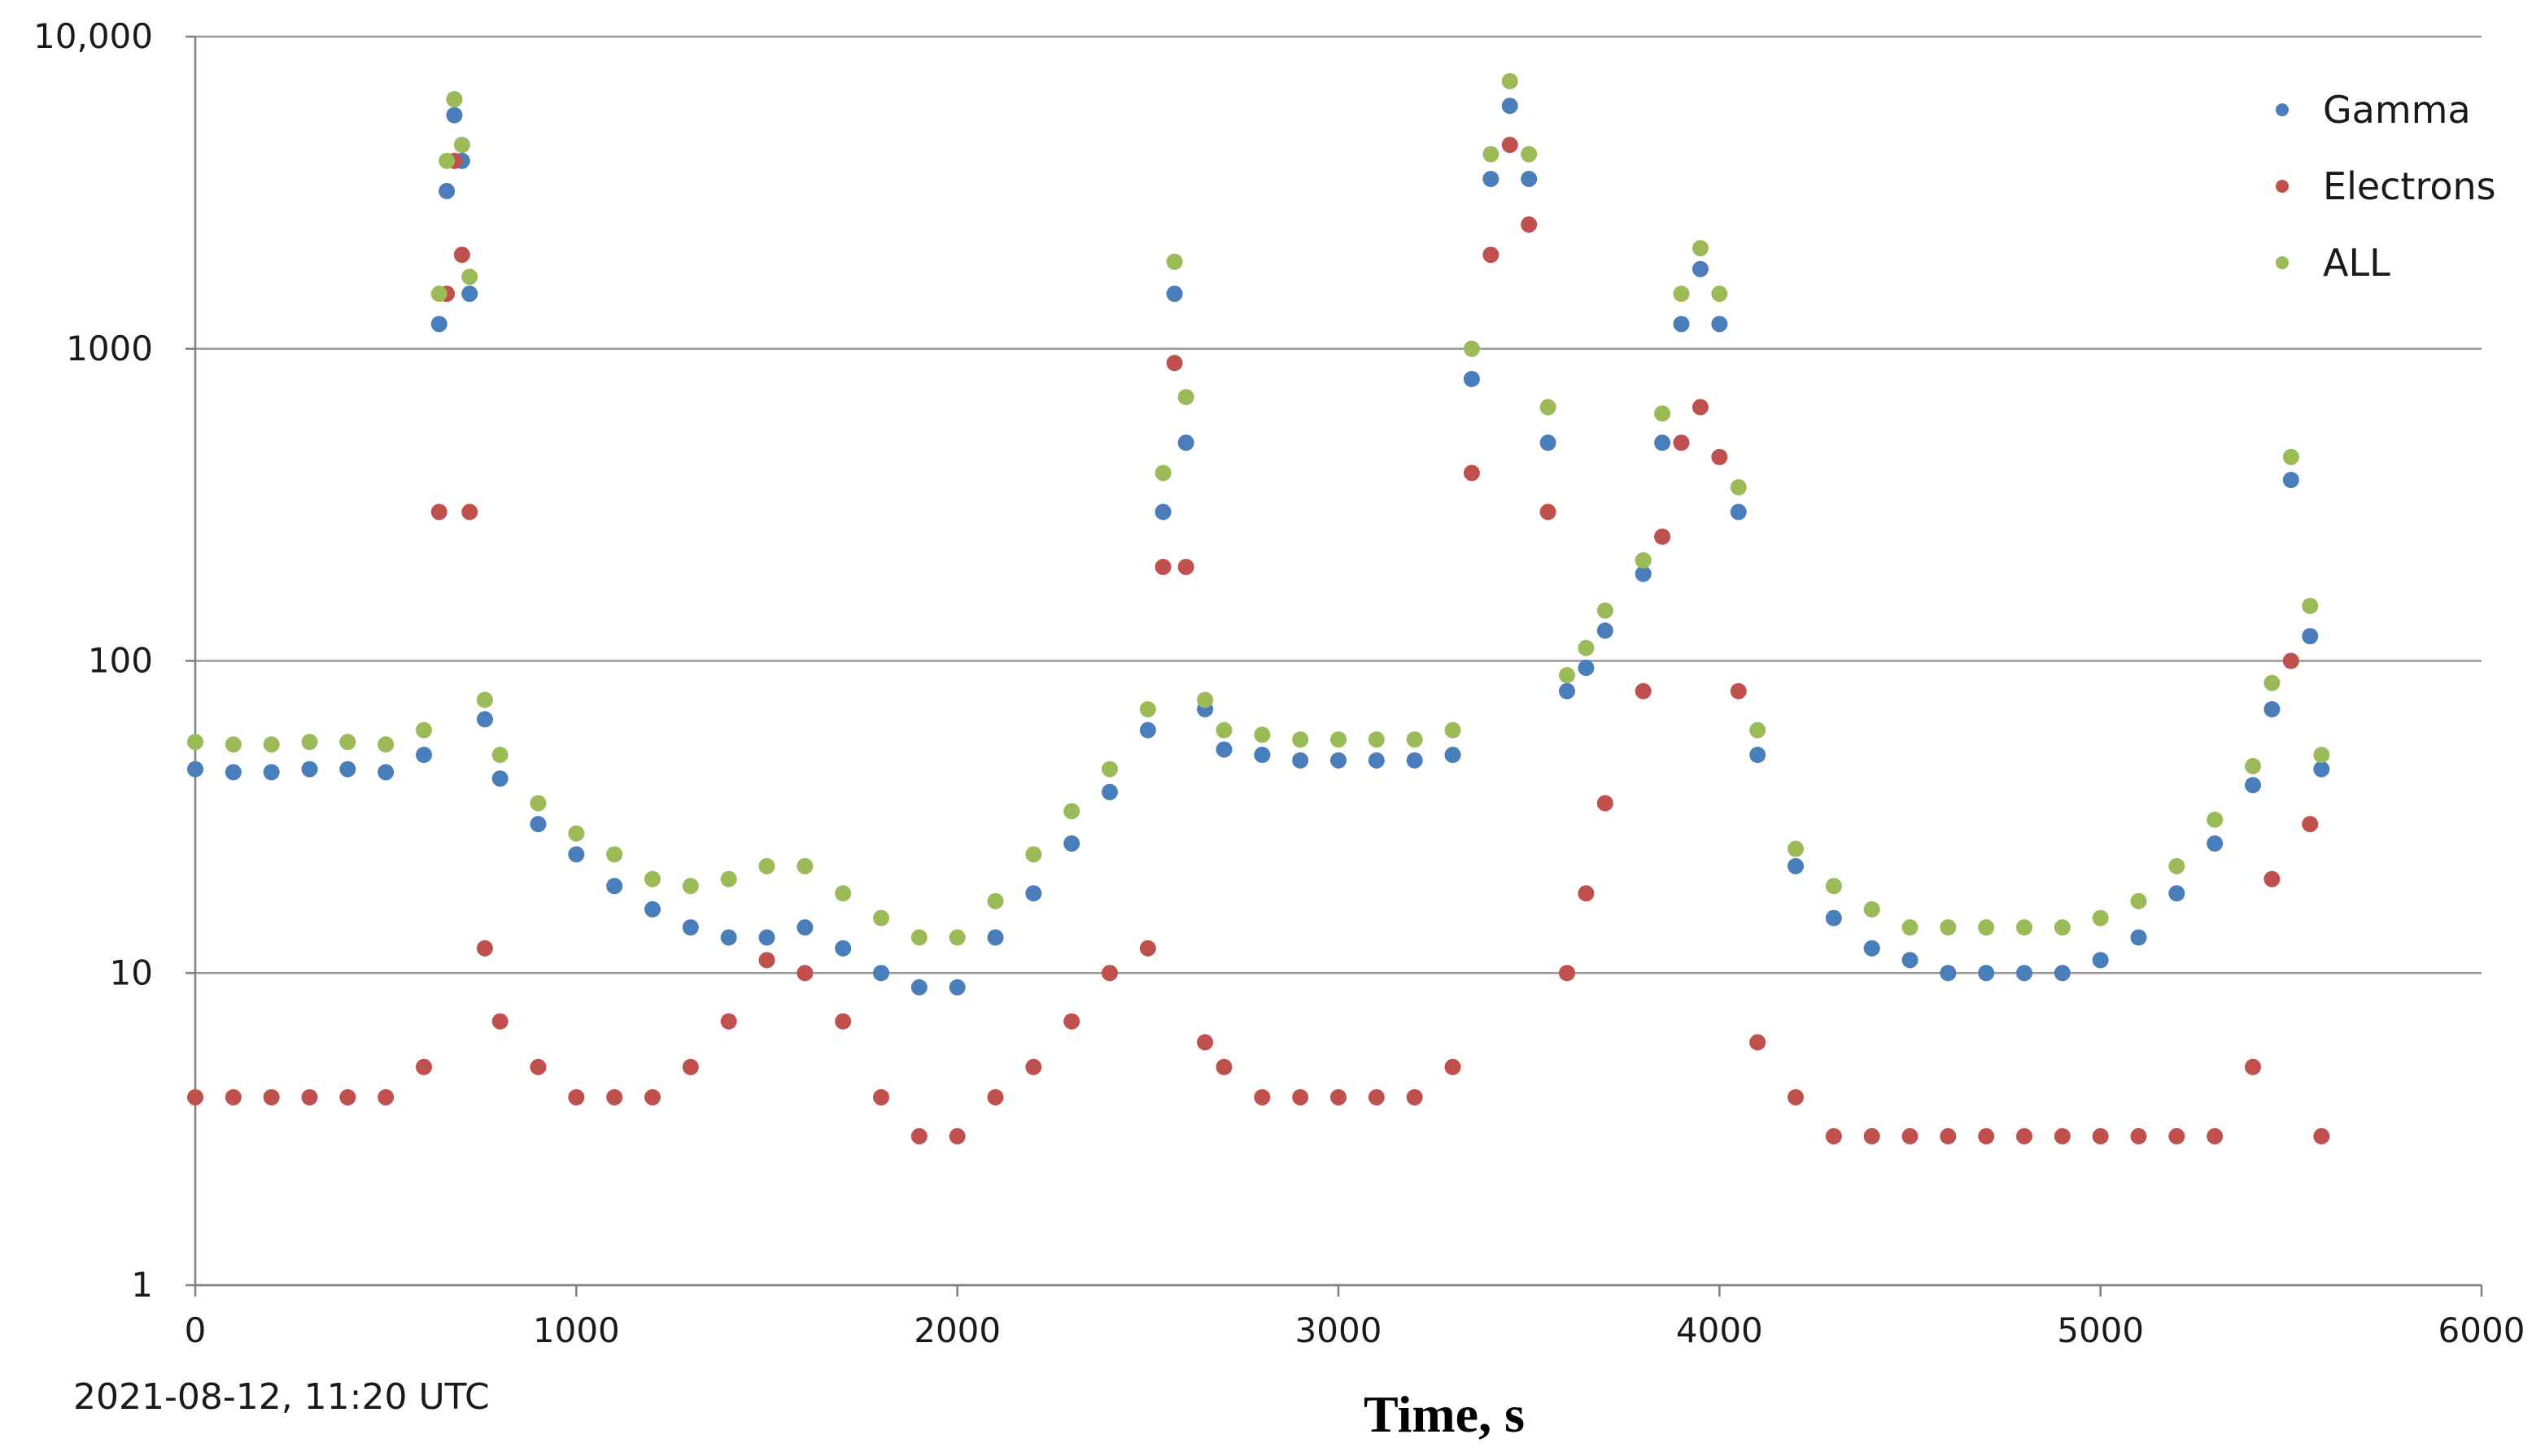 This screenshot has width=2545, height=1456. I want to click on legend-item-electrons: Electrons, so click(2386, 186).